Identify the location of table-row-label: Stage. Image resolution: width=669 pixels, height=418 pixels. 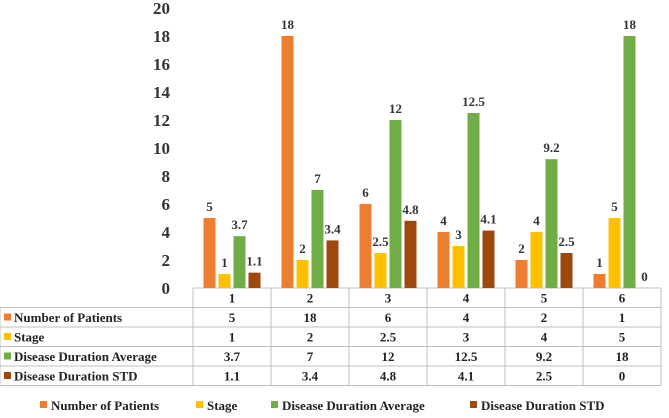
(29, 337).